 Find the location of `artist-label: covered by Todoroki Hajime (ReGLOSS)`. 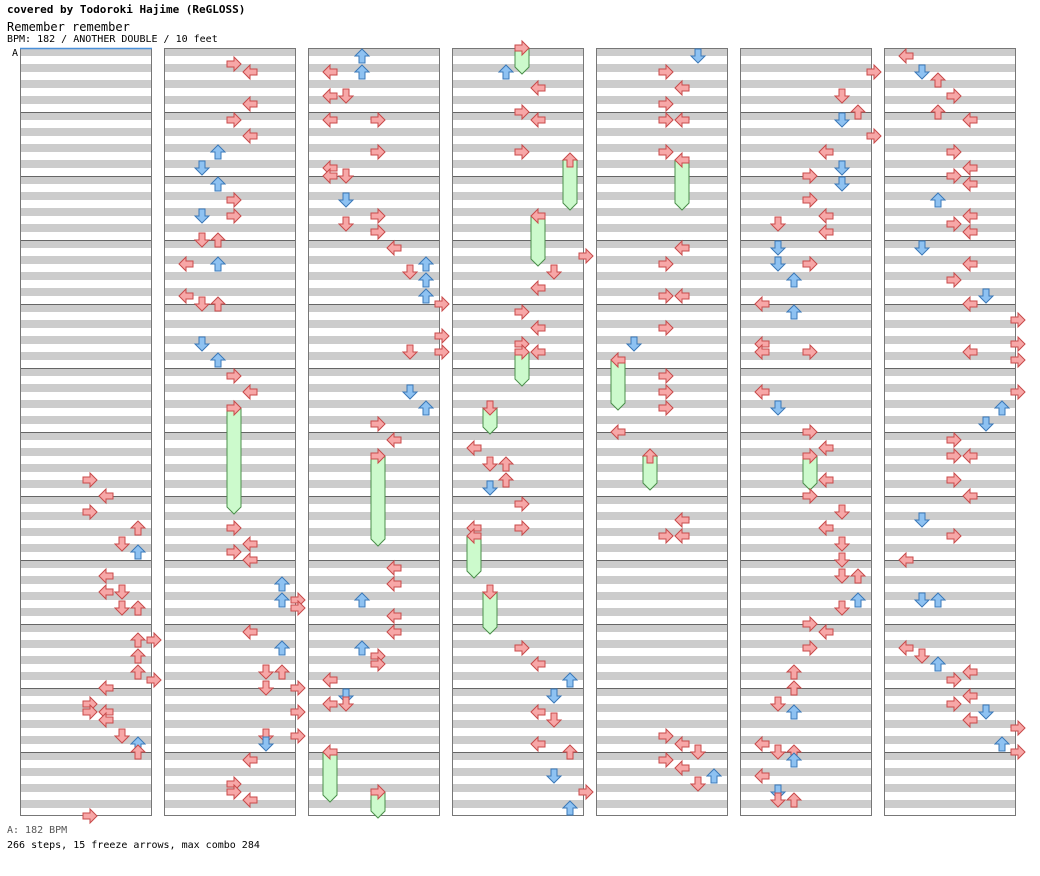

artist-label: covered by Todoroki Hajime (ReGLOSS) is located at coordinates (126, 9).